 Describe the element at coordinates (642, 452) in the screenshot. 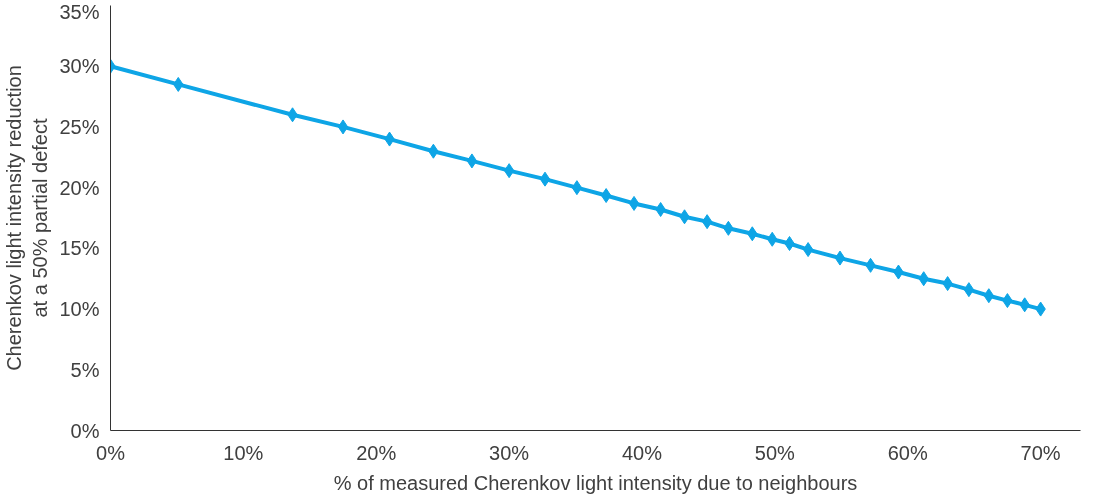

I see `x-tick-label: 40%` at that location.